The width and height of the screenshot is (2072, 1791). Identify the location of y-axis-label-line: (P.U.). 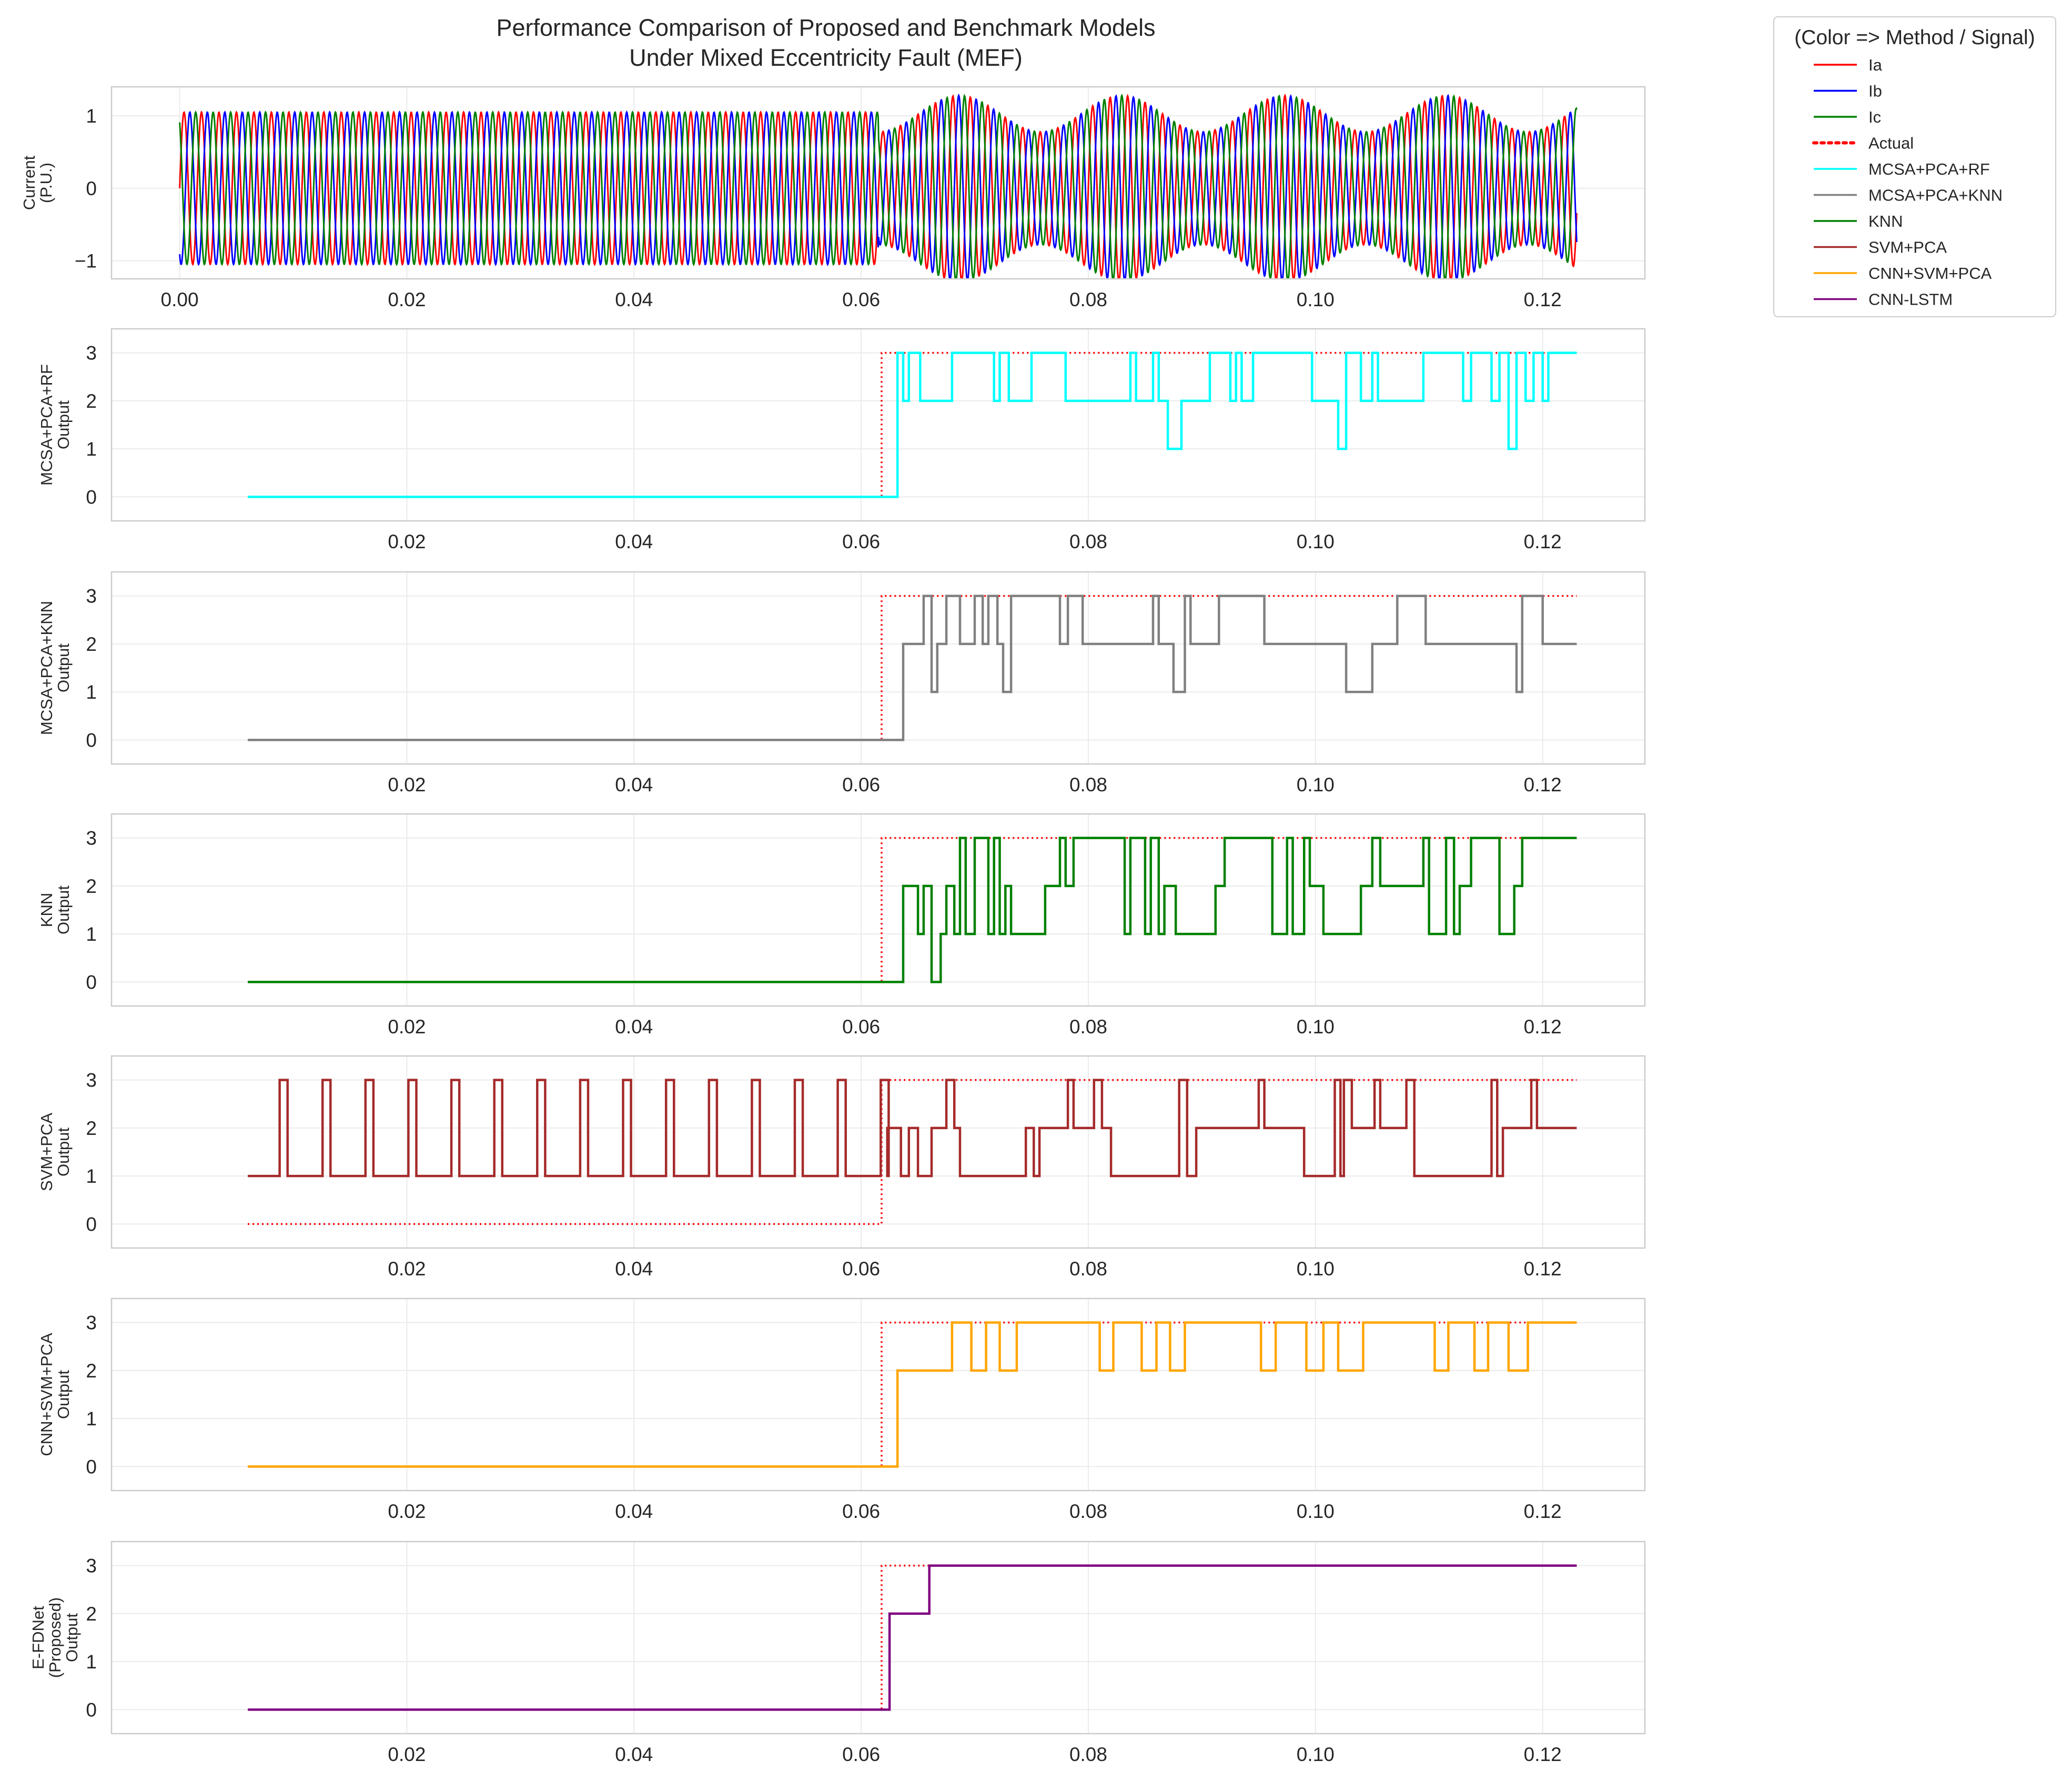
(46, 183).